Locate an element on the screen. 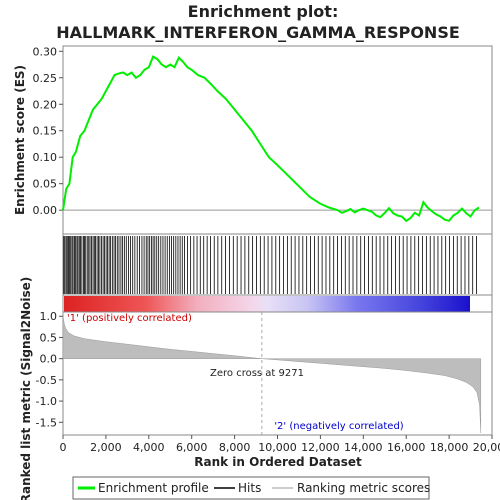 Image resolution: width=500 pixels, height=500 pixels. es-ytick-label: 0.15 is located at coordinates (45, 131).